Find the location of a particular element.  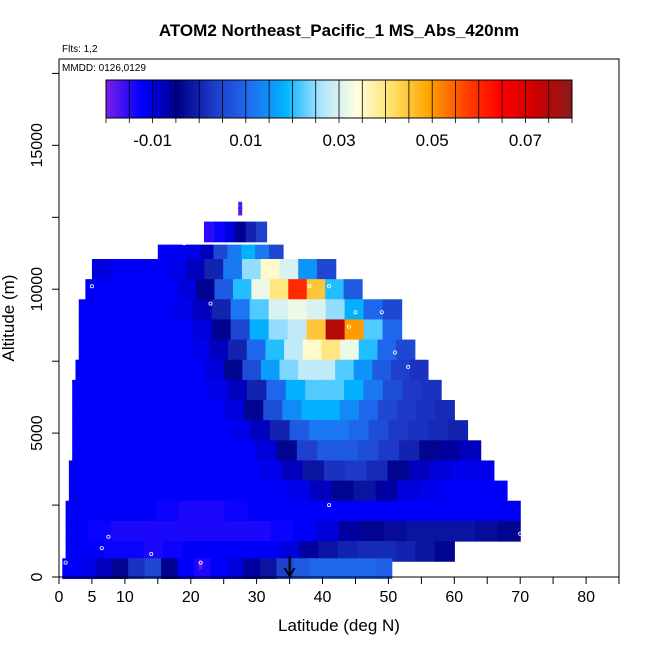

x-tick-label: 70 is located at coordinates (520, 597).